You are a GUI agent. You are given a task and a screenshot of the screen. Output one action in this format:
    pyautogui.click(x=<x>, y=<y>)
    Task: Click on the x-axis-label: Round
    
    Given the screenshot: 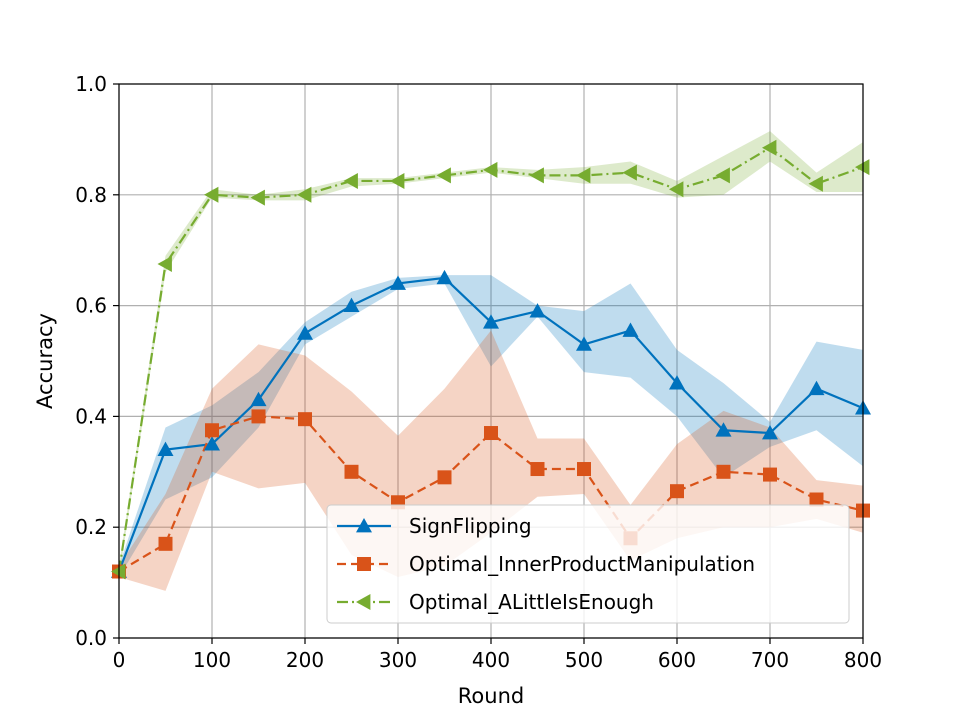 What is the action you would take?
    pyautogui.click(x=491, y=696)
    